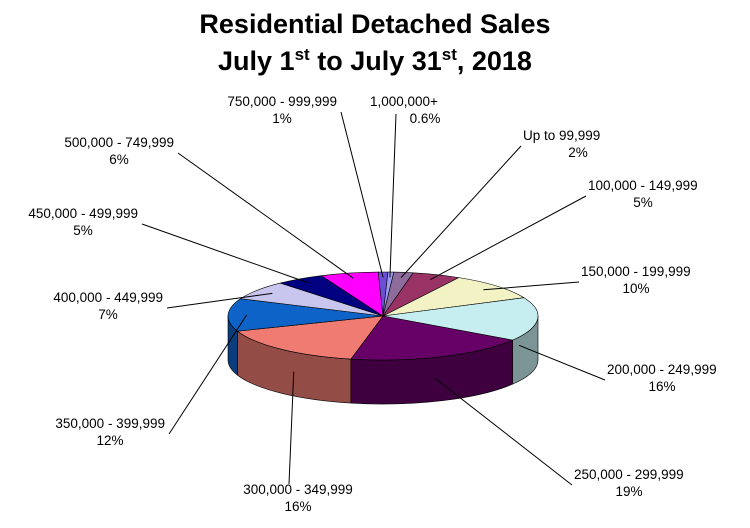 This screenshot has height=528, width=750. Describe the element at coordinates (561, 135) in the screenshot. I see `slice-label-range-0: Up to 99,999` at that location.